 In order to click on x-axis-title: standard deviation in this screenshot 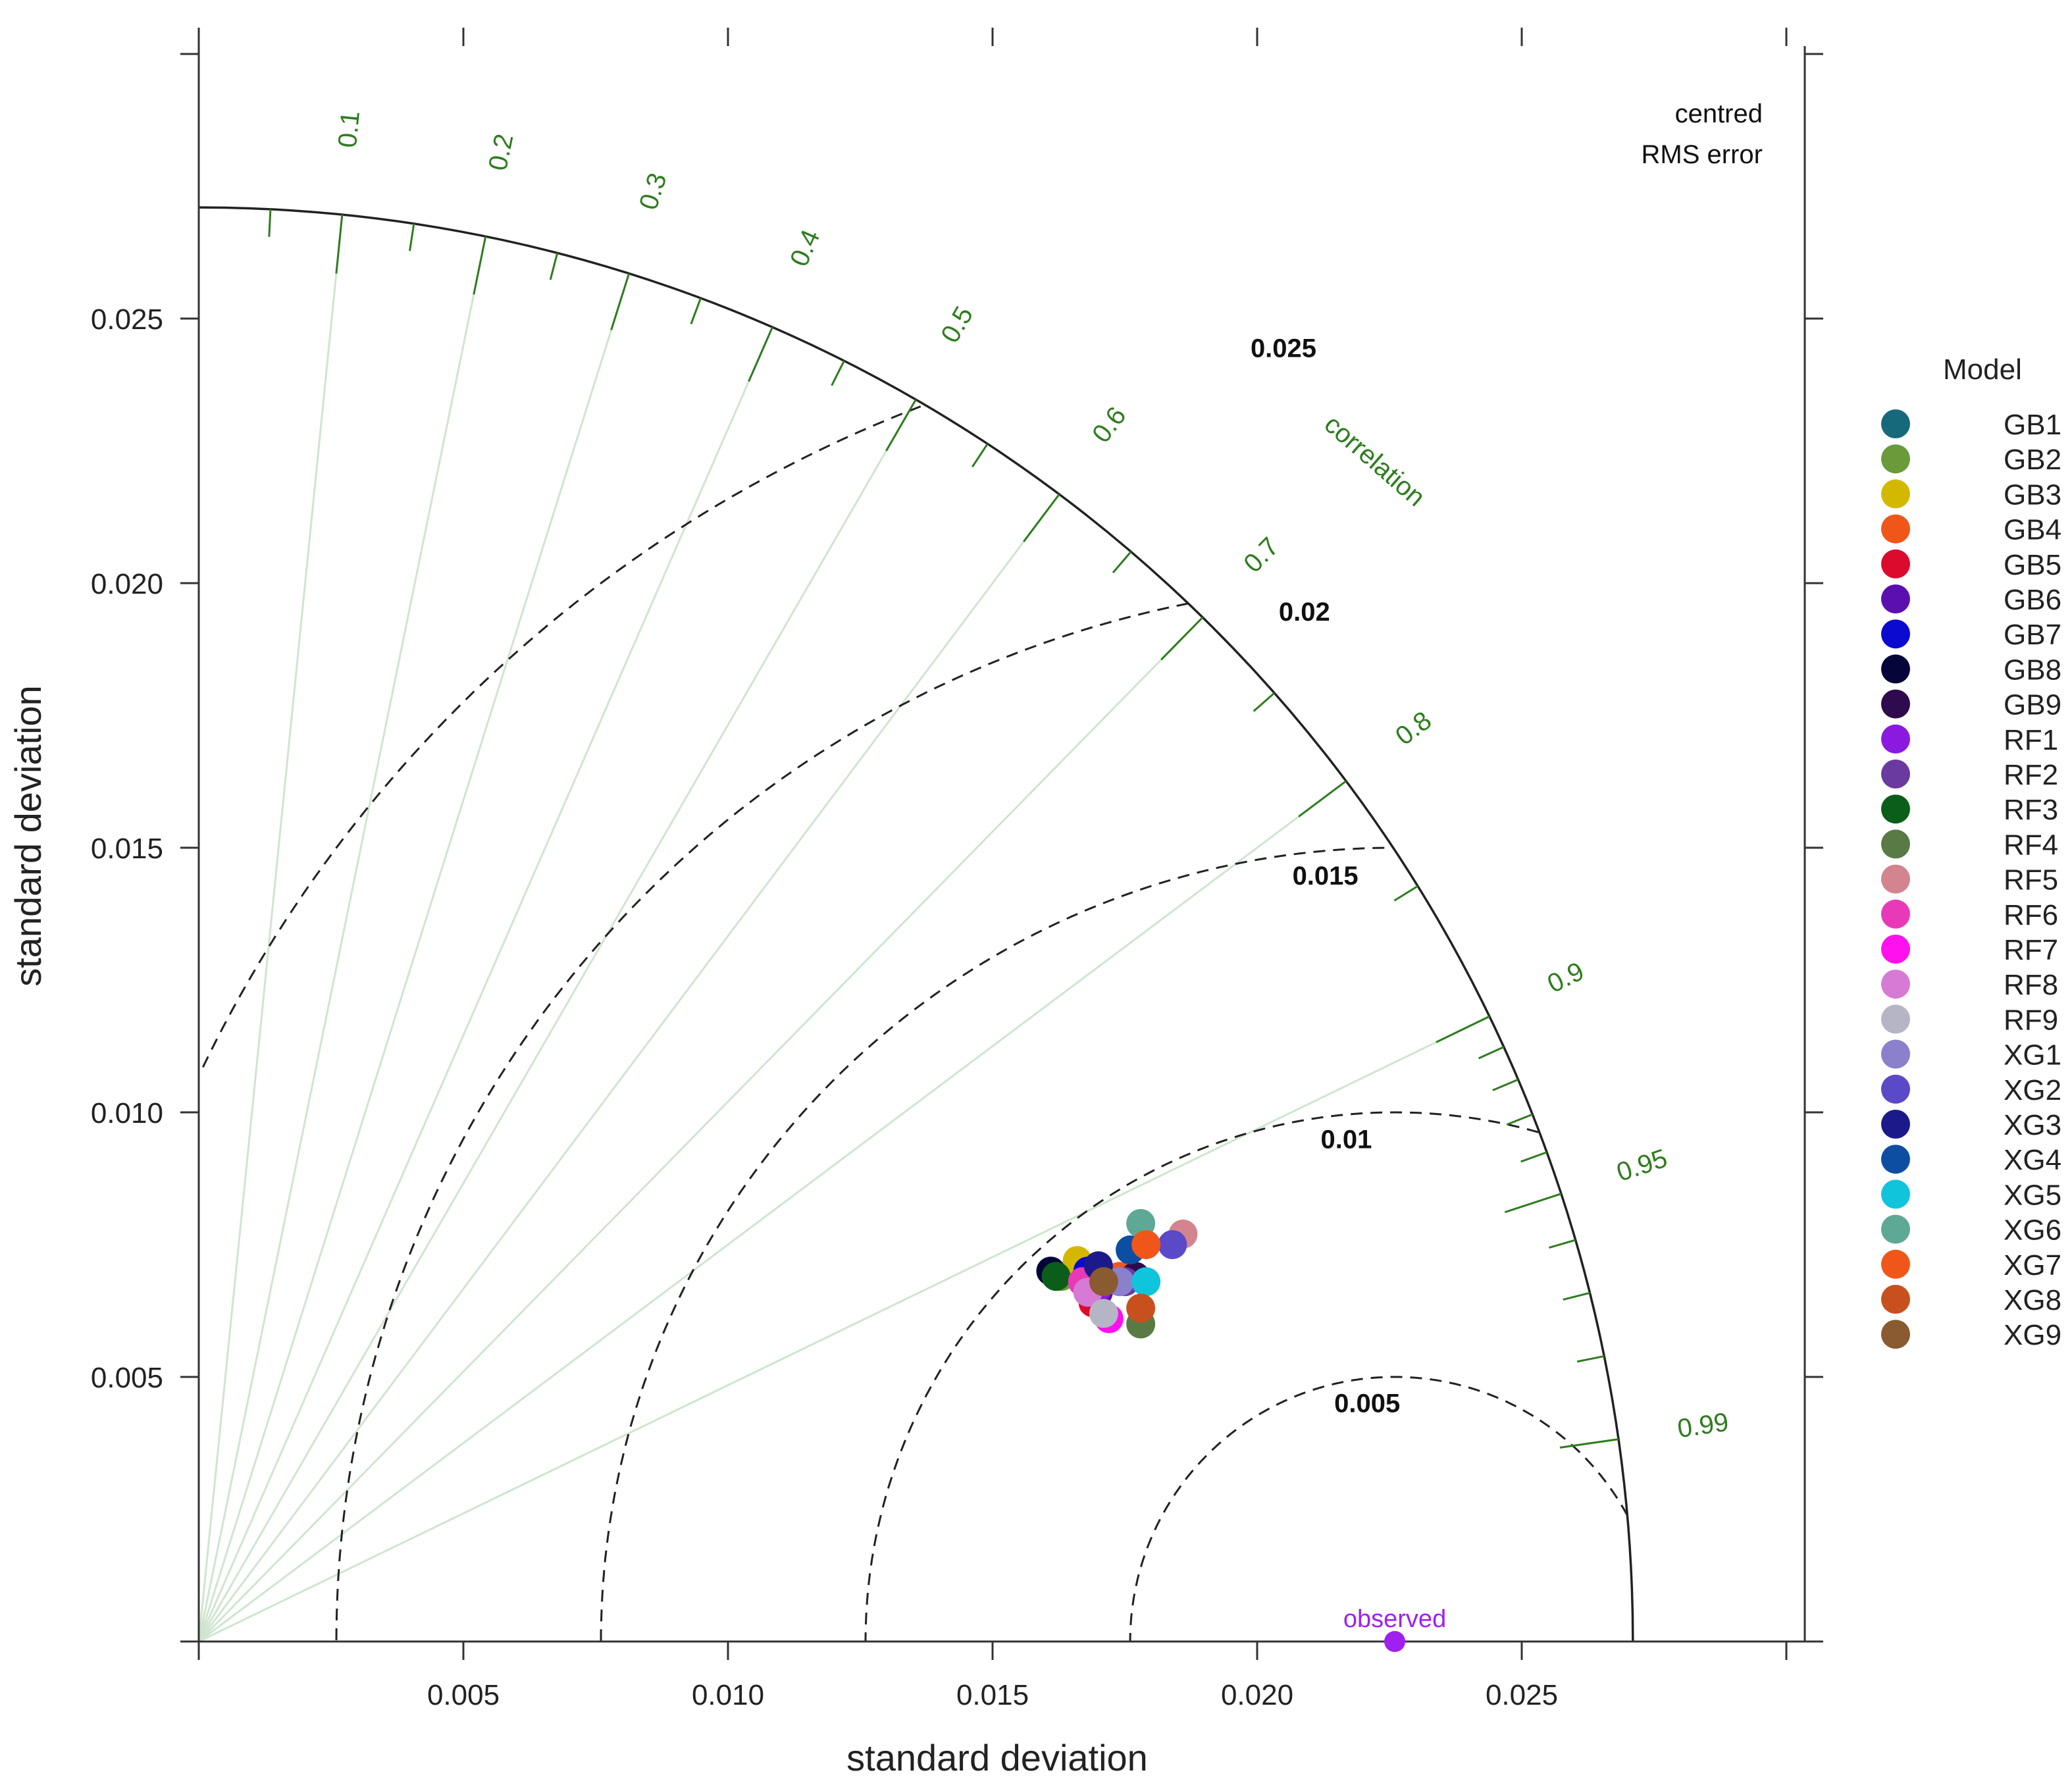, I will do `click(997, 1757)`.